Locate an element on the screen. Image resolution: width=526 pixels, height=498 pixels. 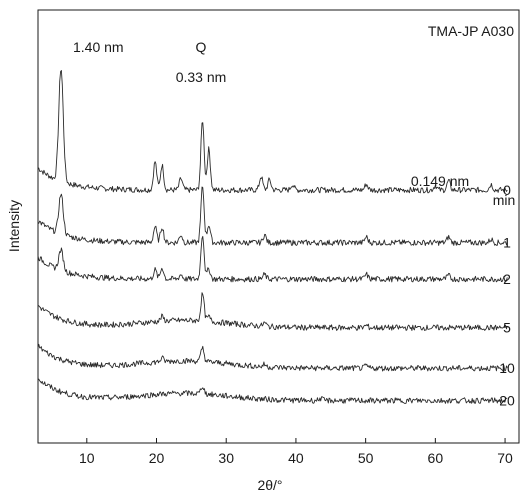
x-tick-label-70: 70 is located at coordinates (505, 458).